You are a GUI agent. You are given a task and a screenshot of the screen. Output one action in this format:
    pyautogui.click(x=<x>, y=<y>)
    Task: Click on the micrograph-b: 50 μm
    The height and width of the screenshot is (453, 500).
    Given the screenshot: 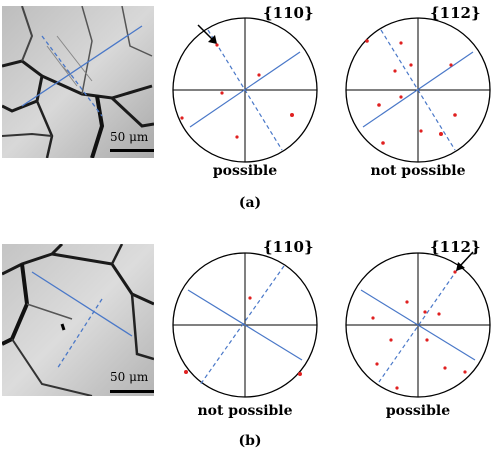 What is the action you would take?
    pyautogui.click(x=78, y=320)
    